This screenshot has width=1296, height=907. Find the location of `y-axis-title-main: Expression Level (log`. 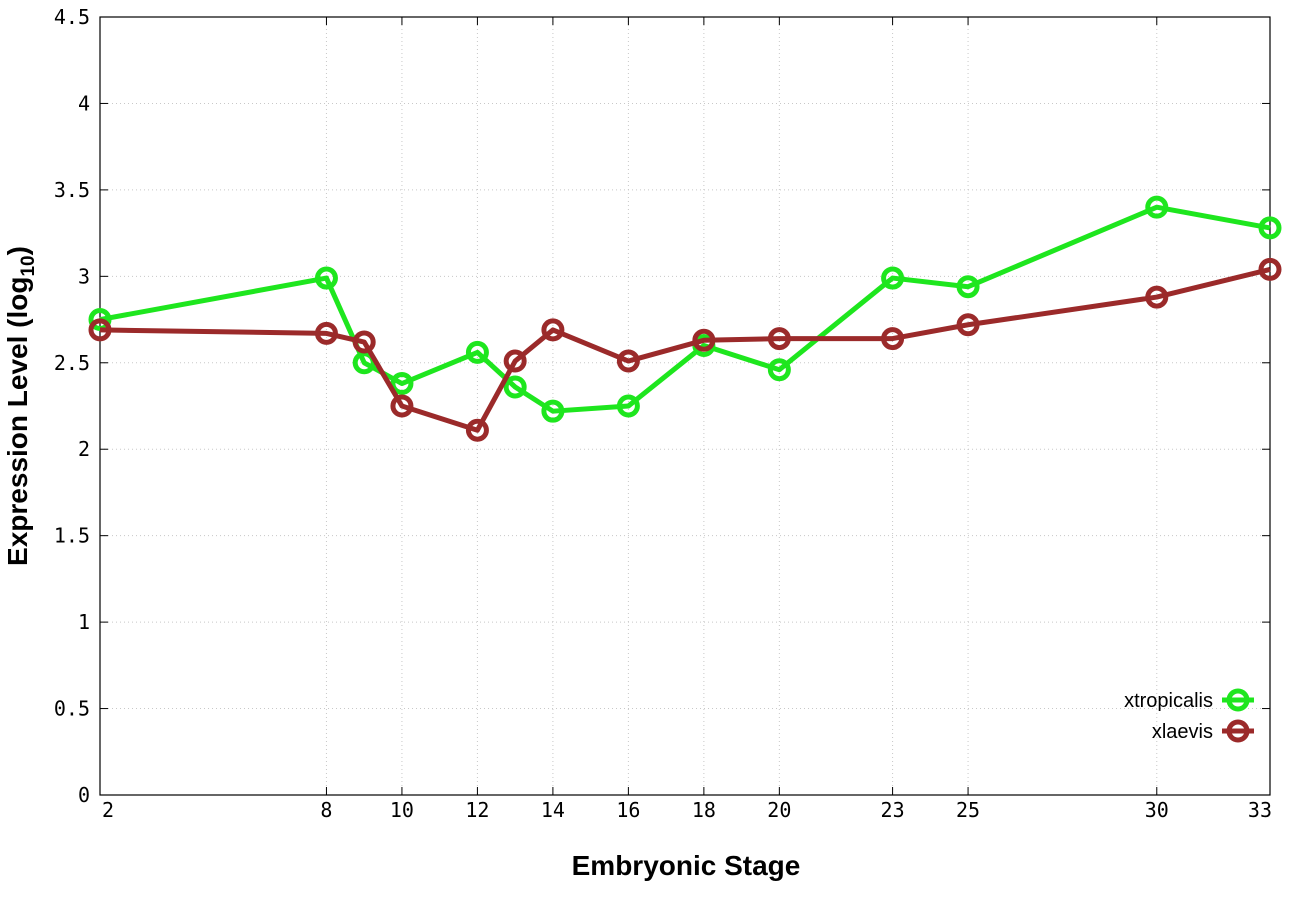

y-axis-title-main: Expression Level (log is located at coordinates (17, 421).